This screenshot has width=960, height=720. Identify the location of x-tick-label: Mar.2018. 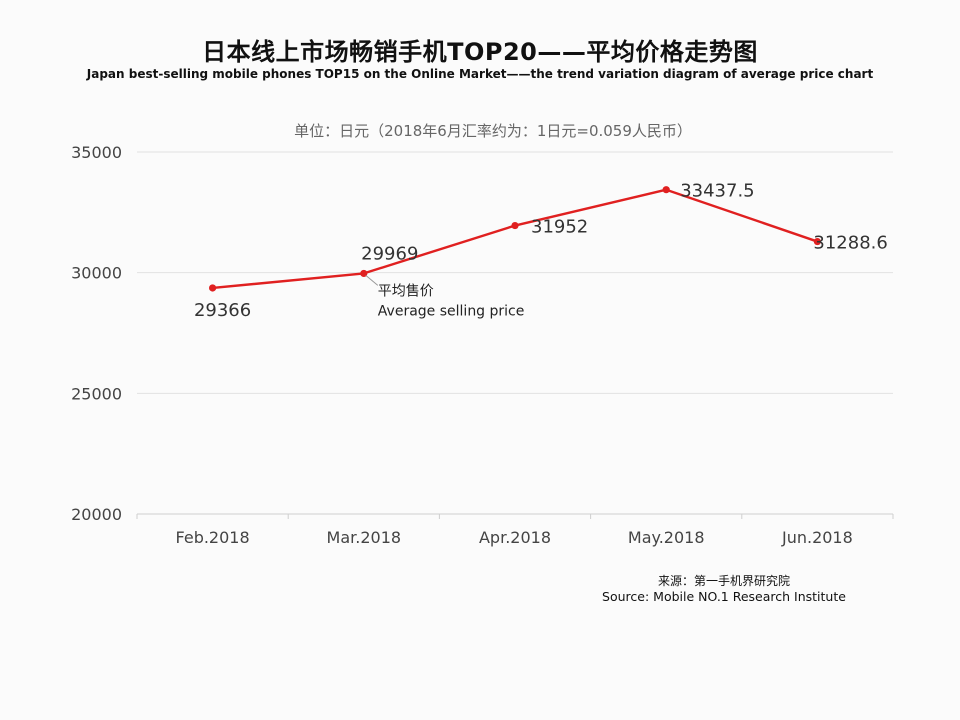
(364, 537).